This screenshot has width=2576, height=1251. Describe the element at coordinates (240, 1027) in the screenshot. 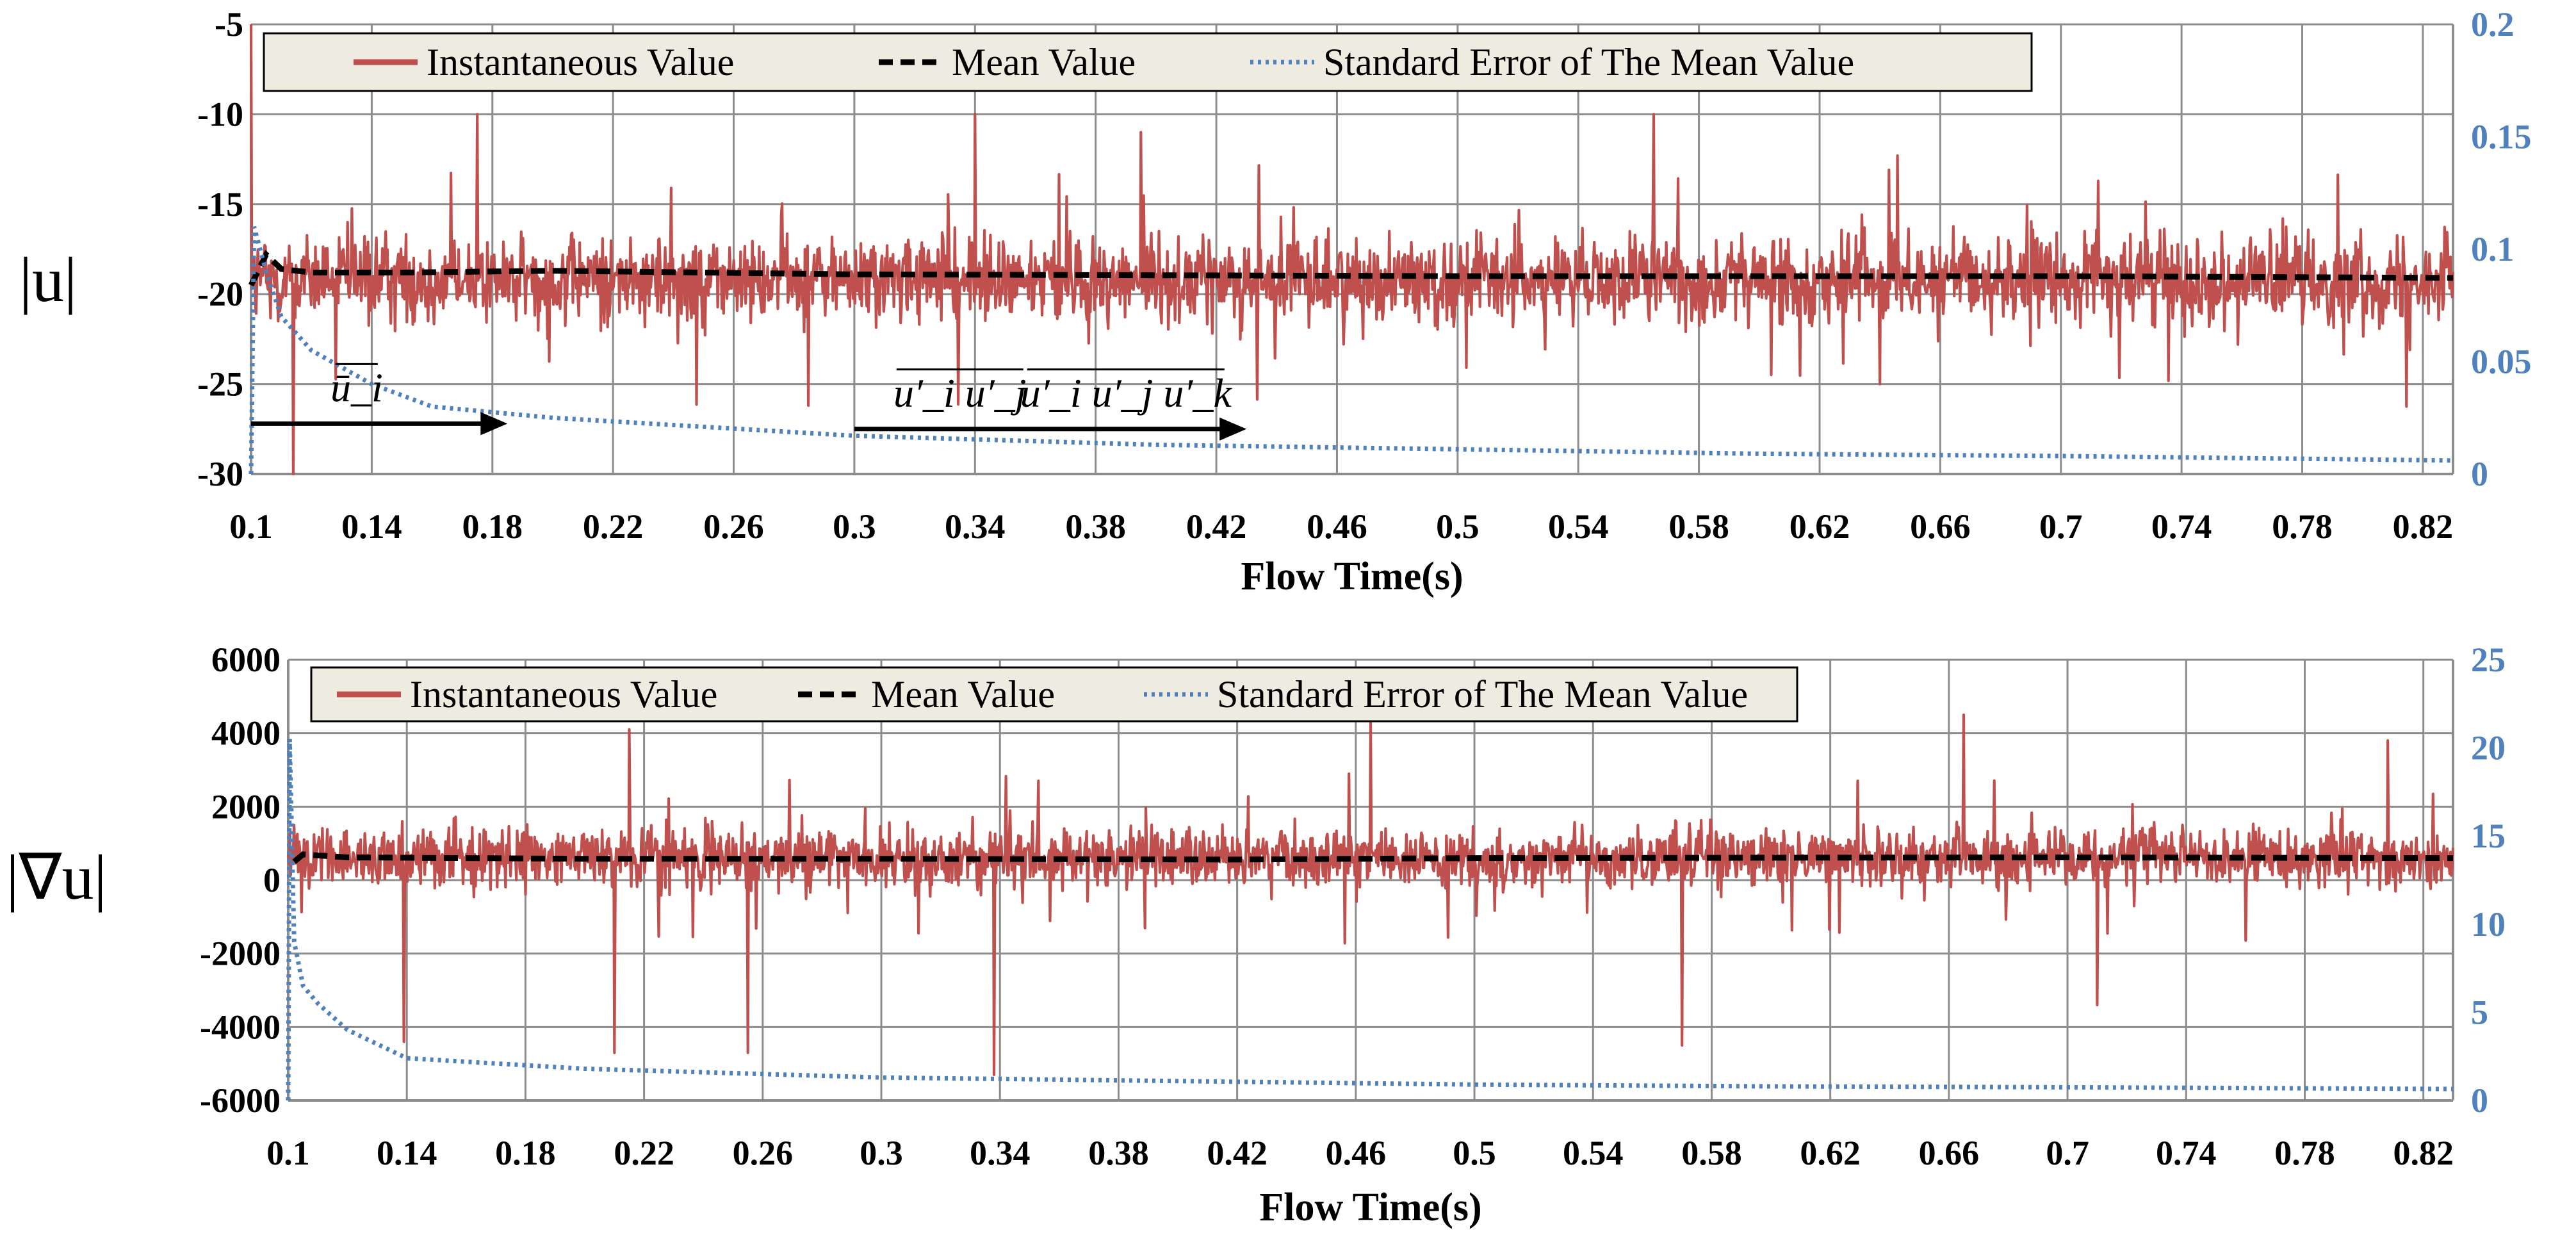

I see `y-tick-label: -4000` at that location.